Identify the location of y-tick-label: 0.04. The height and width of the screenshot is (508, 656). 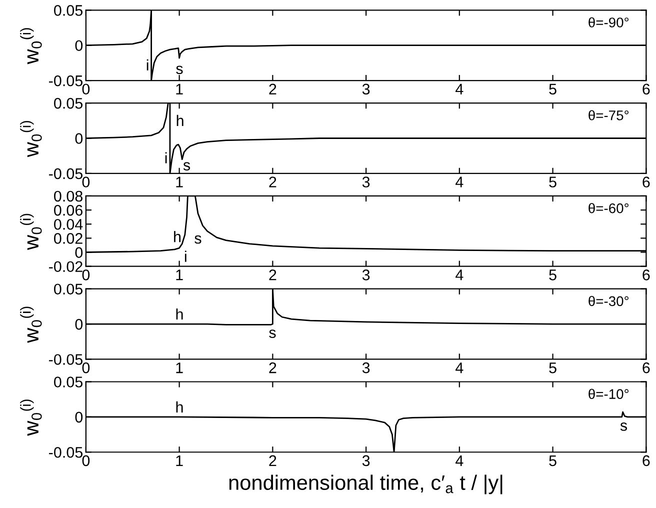
(68, 224).